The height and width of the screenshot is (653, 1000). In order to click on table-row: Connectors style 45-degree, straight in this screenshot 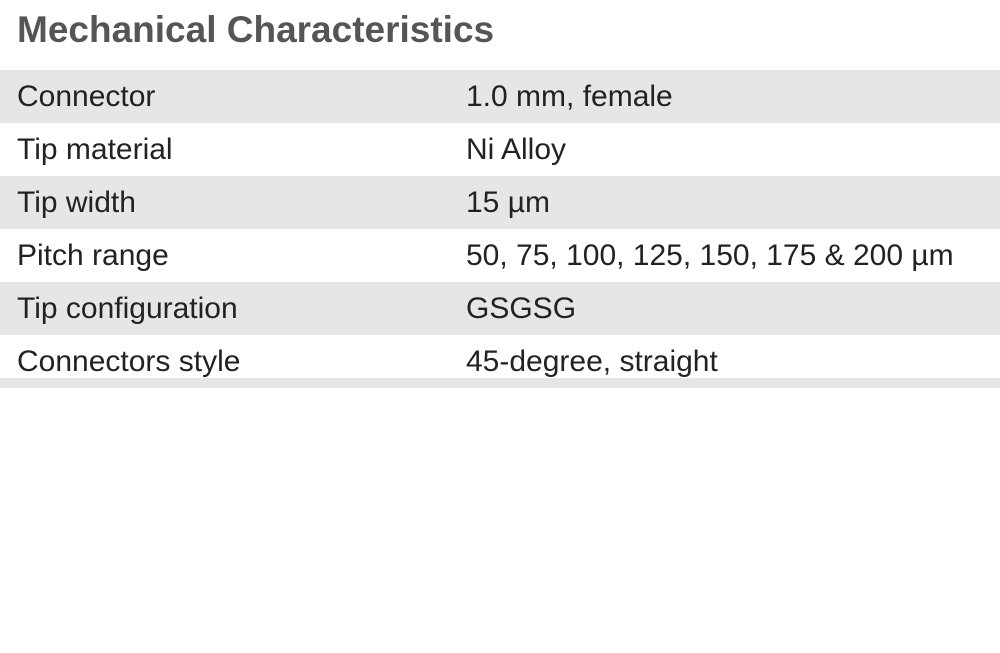, I will do `click(500, 361)`.